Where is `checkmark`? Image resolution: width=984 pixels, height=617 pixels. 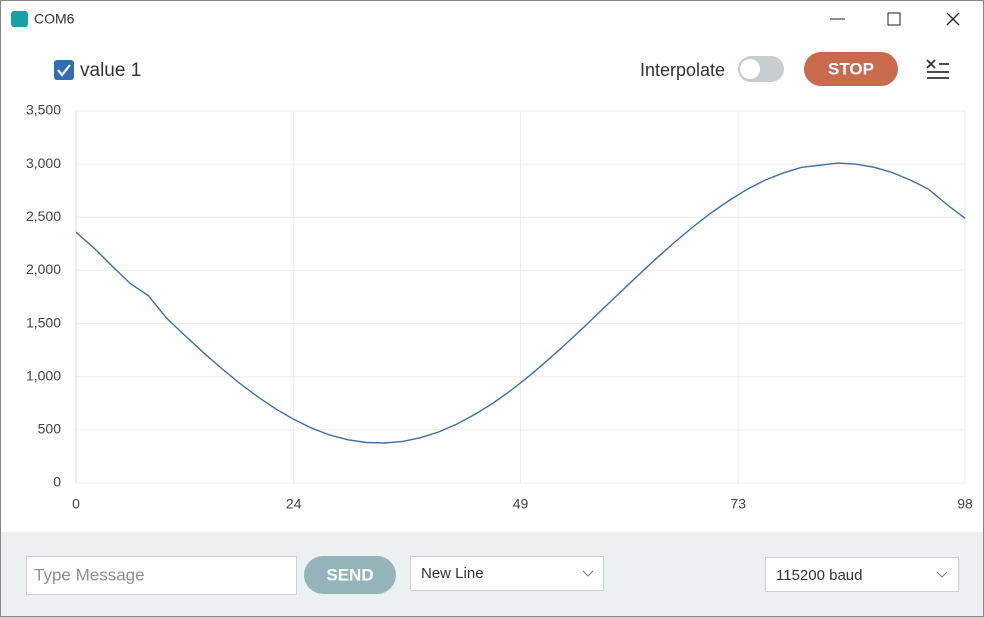
checkmark is located at coordinates (64, 70).